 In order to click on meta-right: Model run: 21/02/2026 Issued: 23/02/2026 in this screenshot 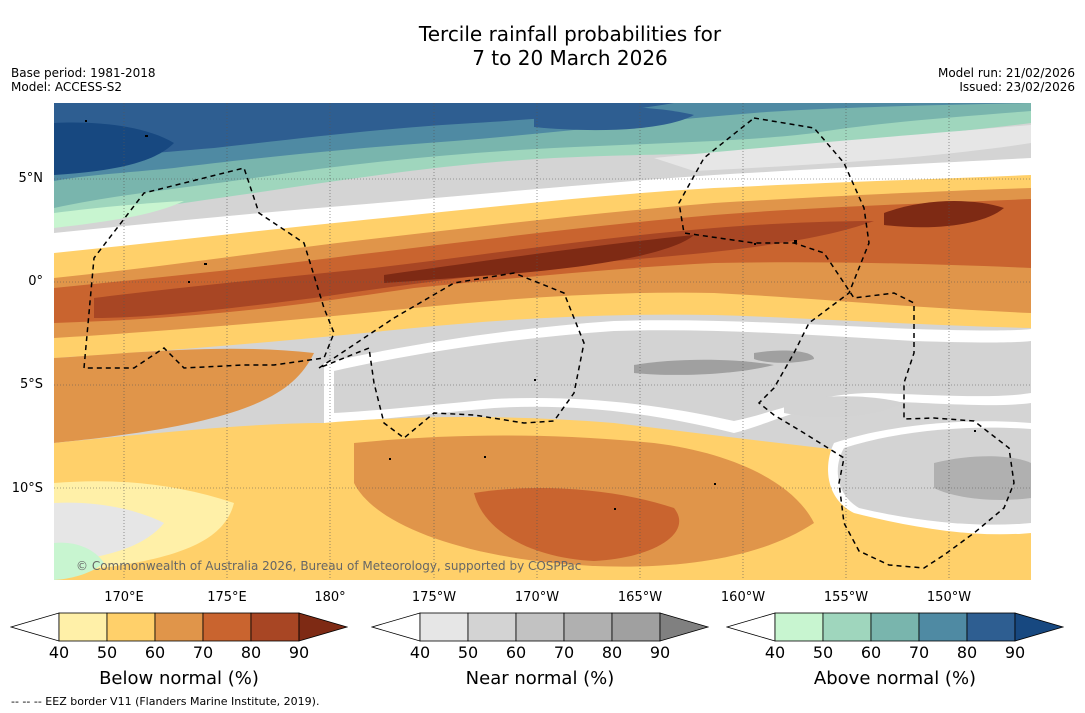, I will do `click(1006, 80)`.